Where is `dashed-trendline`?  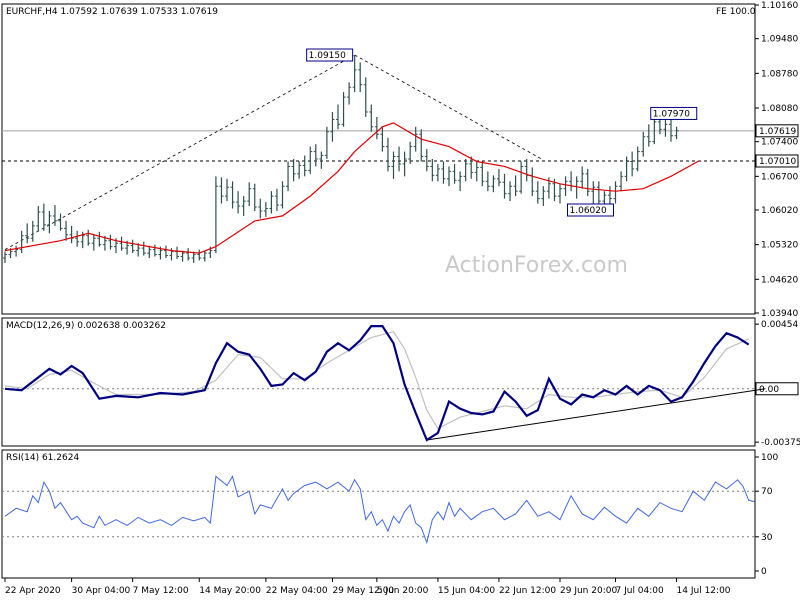 dashed-trendline is located at coordinates (179, 152).